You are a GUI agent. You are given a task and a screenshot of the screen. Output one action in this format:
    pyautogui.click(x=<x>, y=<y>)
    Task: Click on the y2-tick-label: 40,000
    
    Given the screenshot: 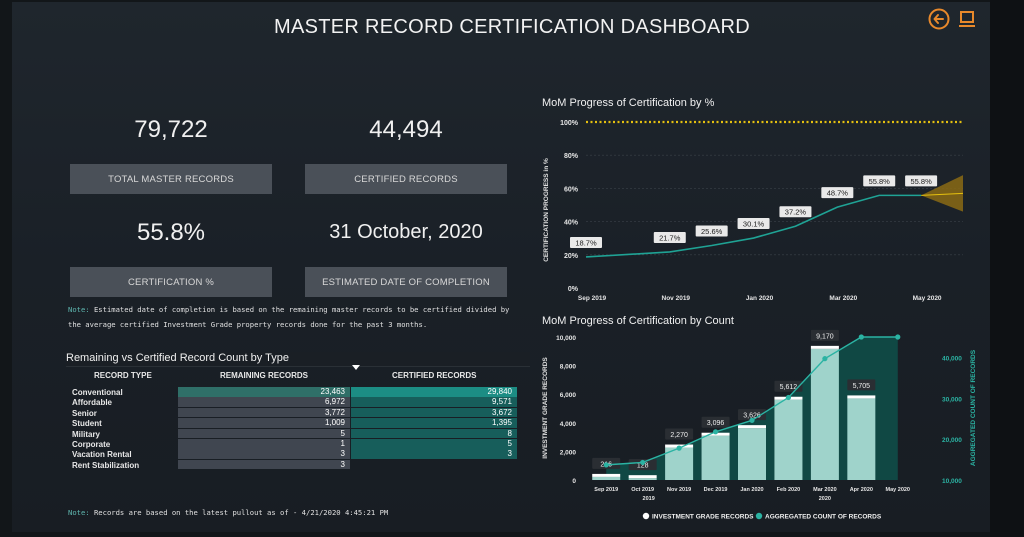 What is the action you would take?
    pyautogui.click(x=952, y=358)
    